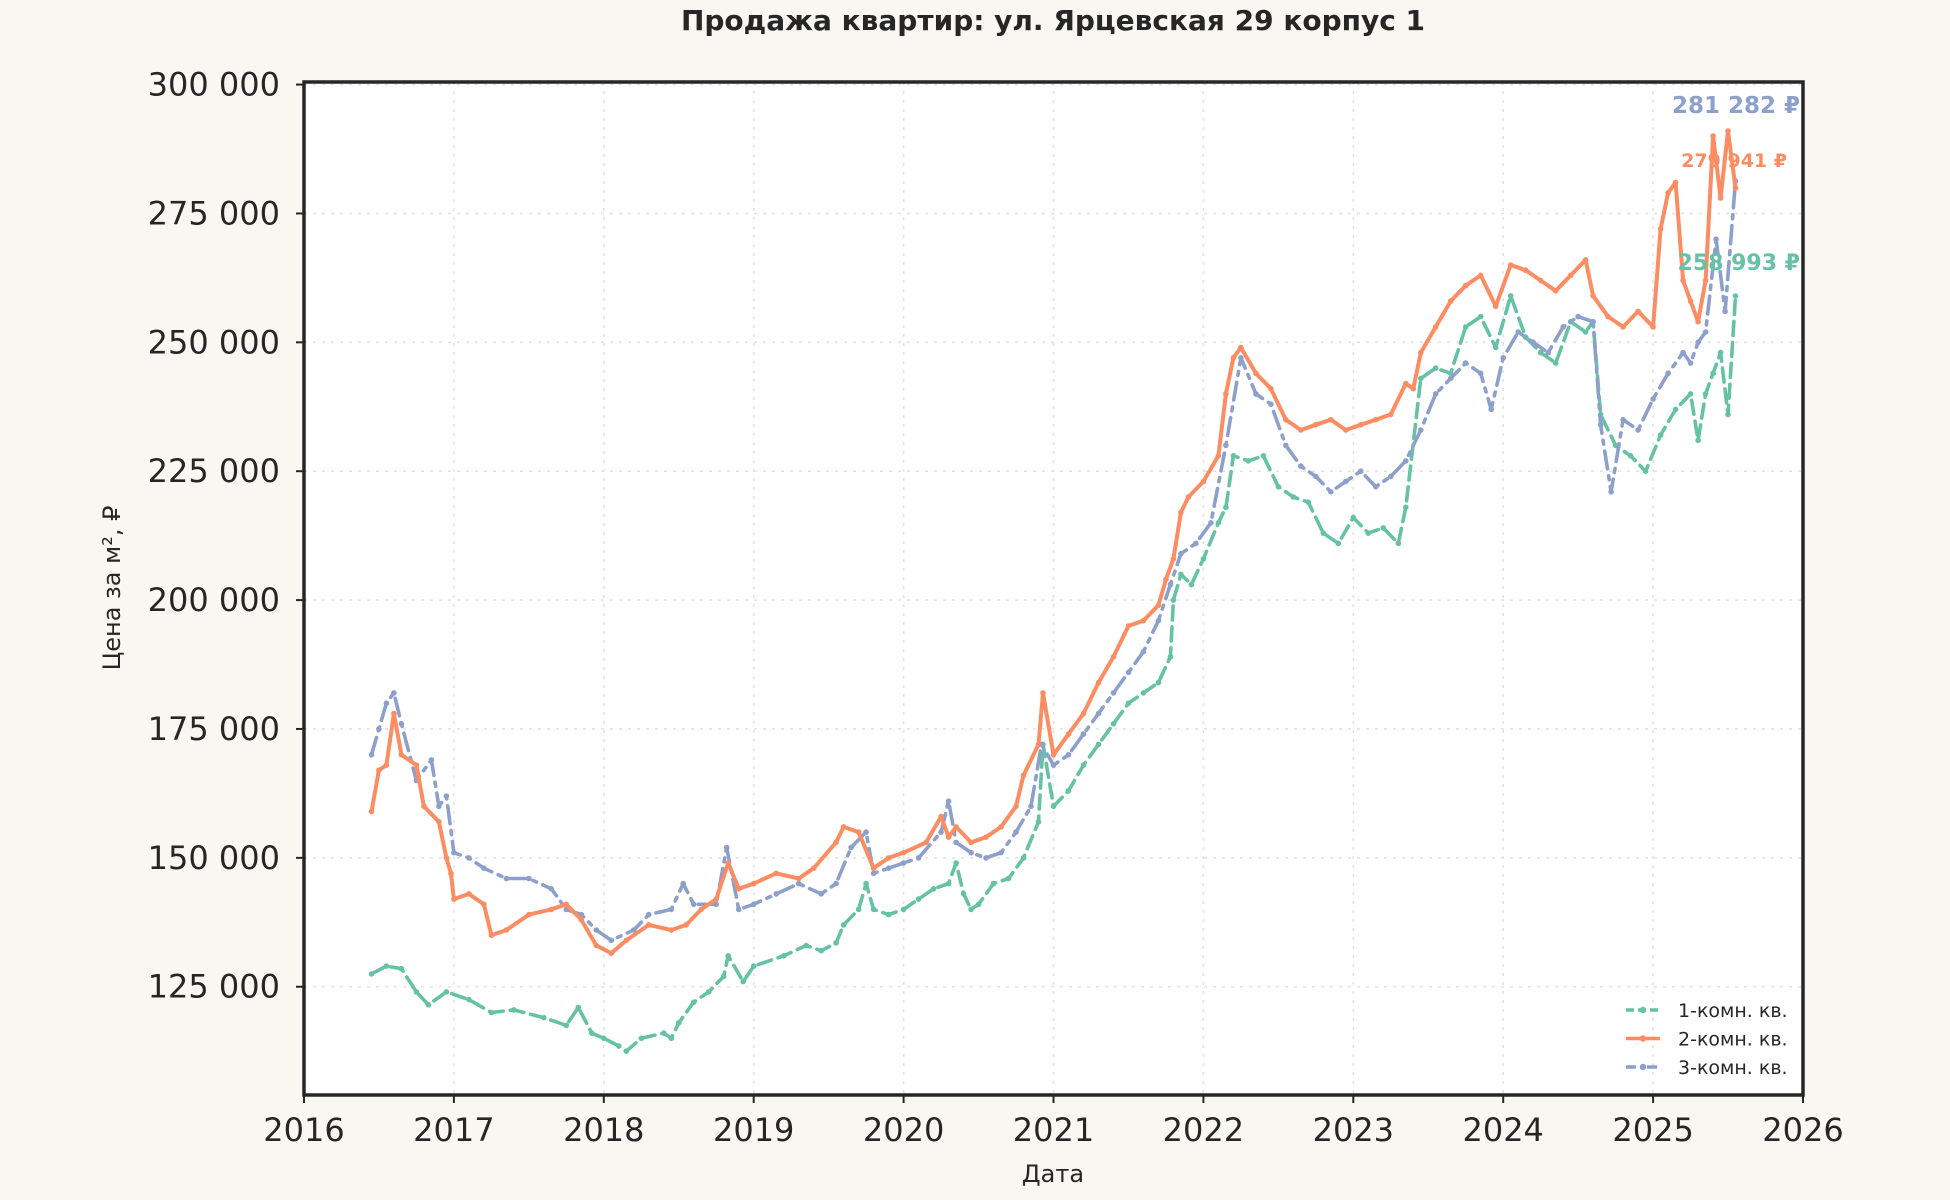  I want to click on series-end-label: 281 282 ₽, so click(1736, 106).